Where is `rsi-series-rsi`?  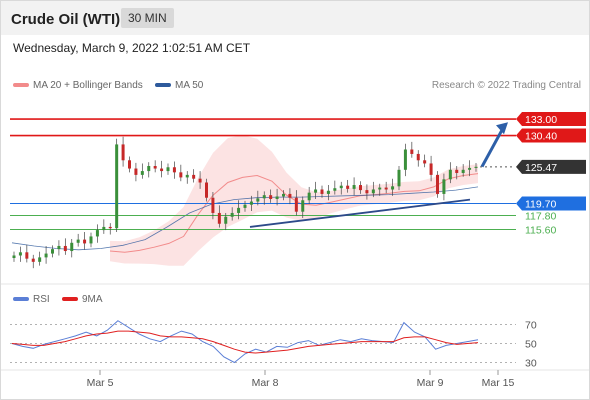
rsi-series-rsi is located at coordinates (245, 342).